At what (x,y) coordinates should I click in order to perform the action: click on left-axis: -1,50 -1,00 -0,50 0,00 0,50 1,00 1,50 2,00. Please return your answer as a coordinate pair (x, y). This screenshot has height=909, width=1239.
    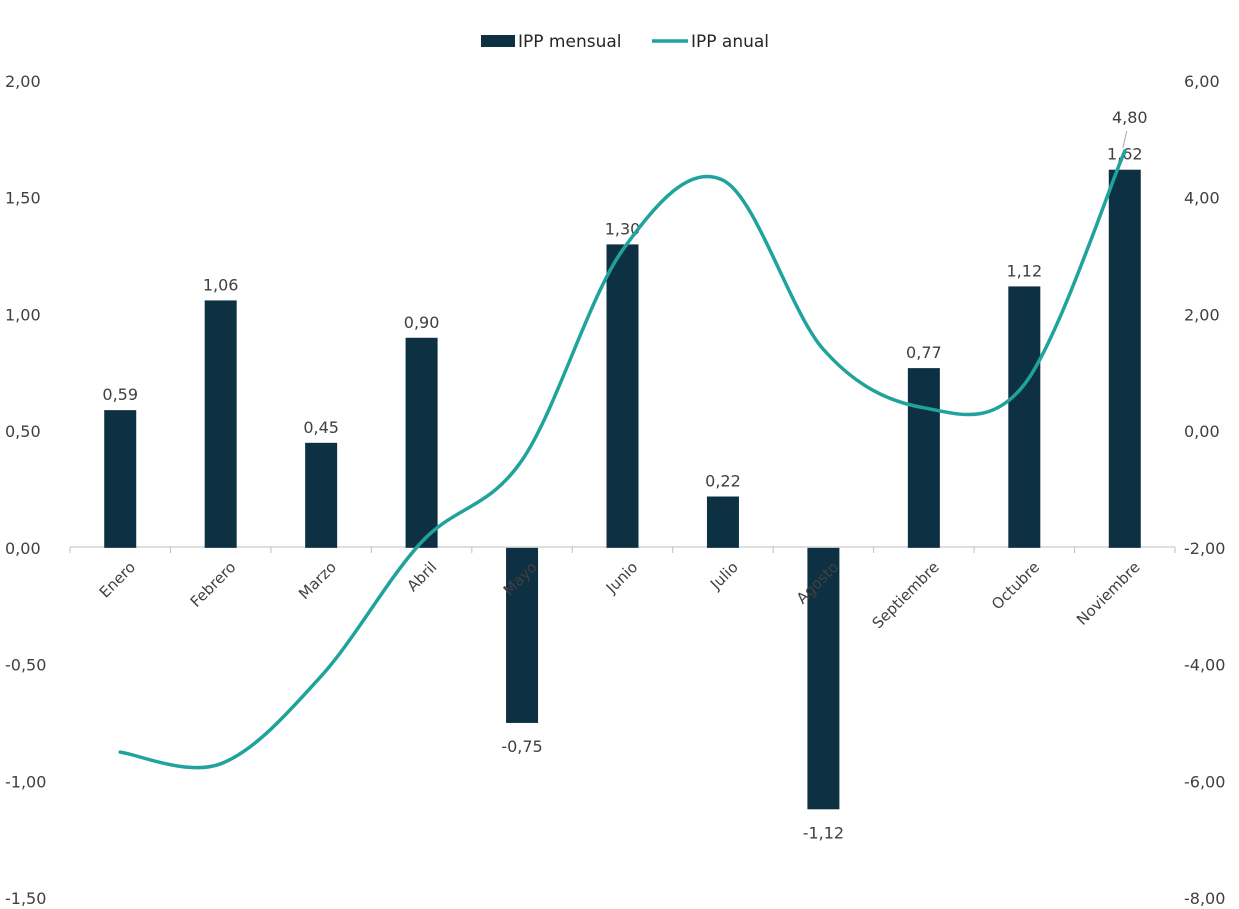
    Looking at the image, I should click on (25, 490).